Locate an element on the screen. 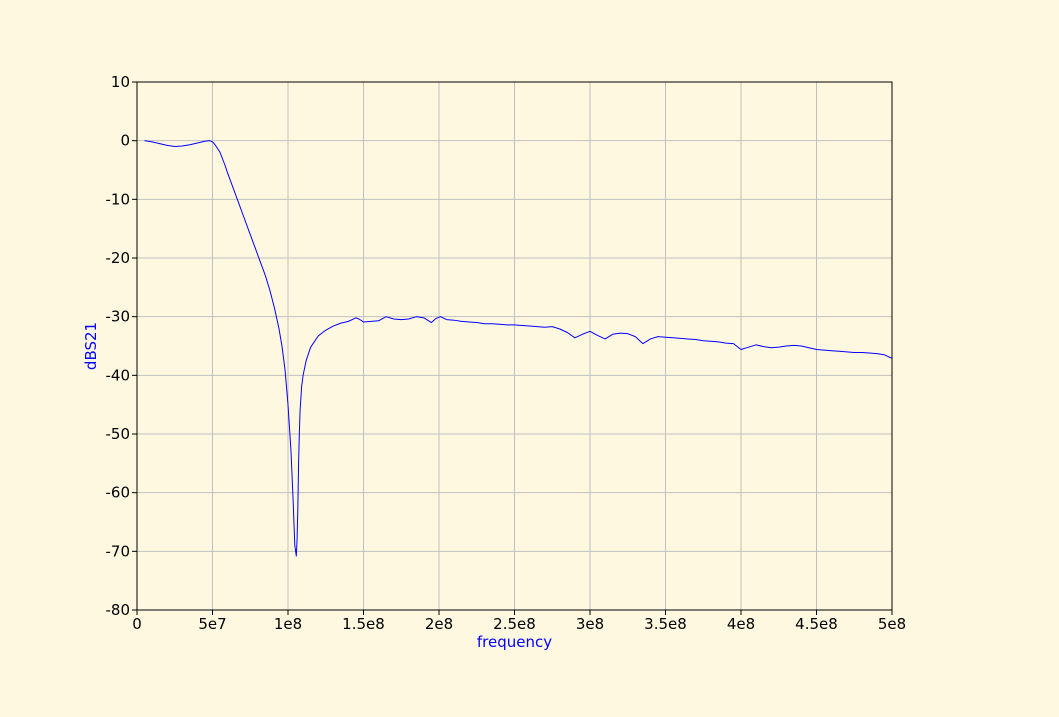 This screenshot has height=717, width=1059. x-tick-label: 4.5e8 is located at coordinates (816, 624).